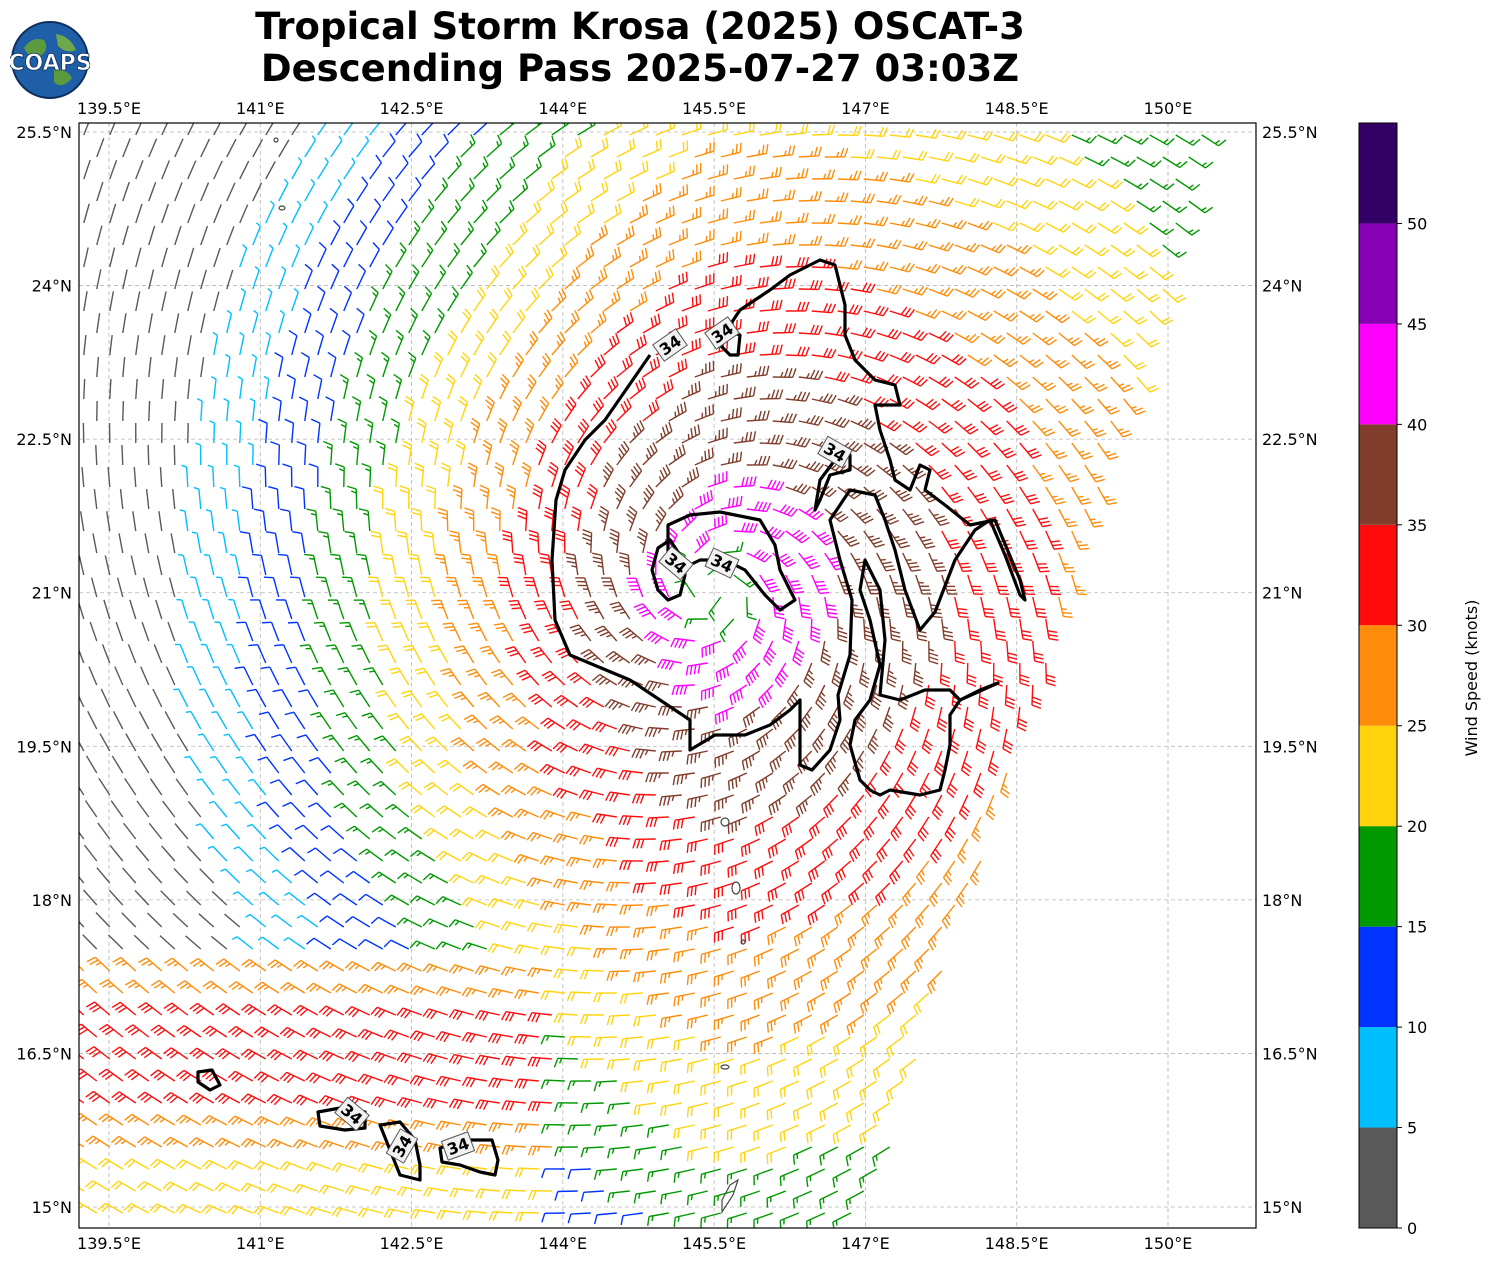 This screenshot has width=1496, height=1264. I want to click on lat-tick-left: 18°N, so click(52, 900).